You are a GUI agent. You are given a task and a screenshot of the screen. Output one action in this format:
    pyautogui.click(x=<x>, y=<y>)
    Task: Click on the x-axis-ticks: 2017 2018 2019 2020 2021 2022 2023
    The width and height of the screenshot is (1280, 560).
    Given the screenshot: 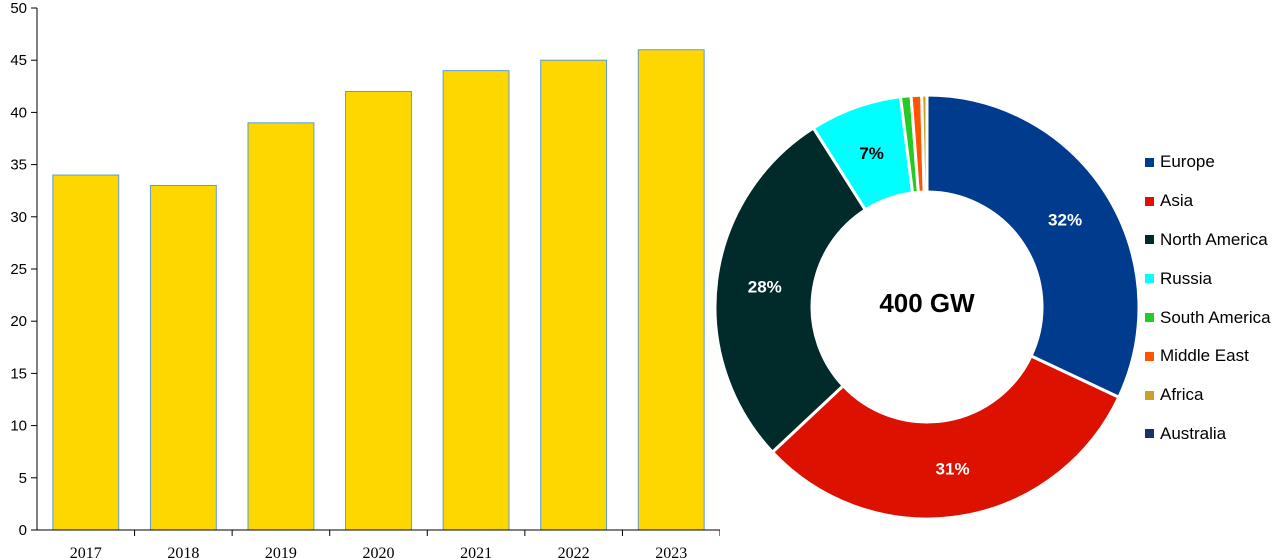 What is the action you would take?
    pyautogui.click(x=395, y=545)
    